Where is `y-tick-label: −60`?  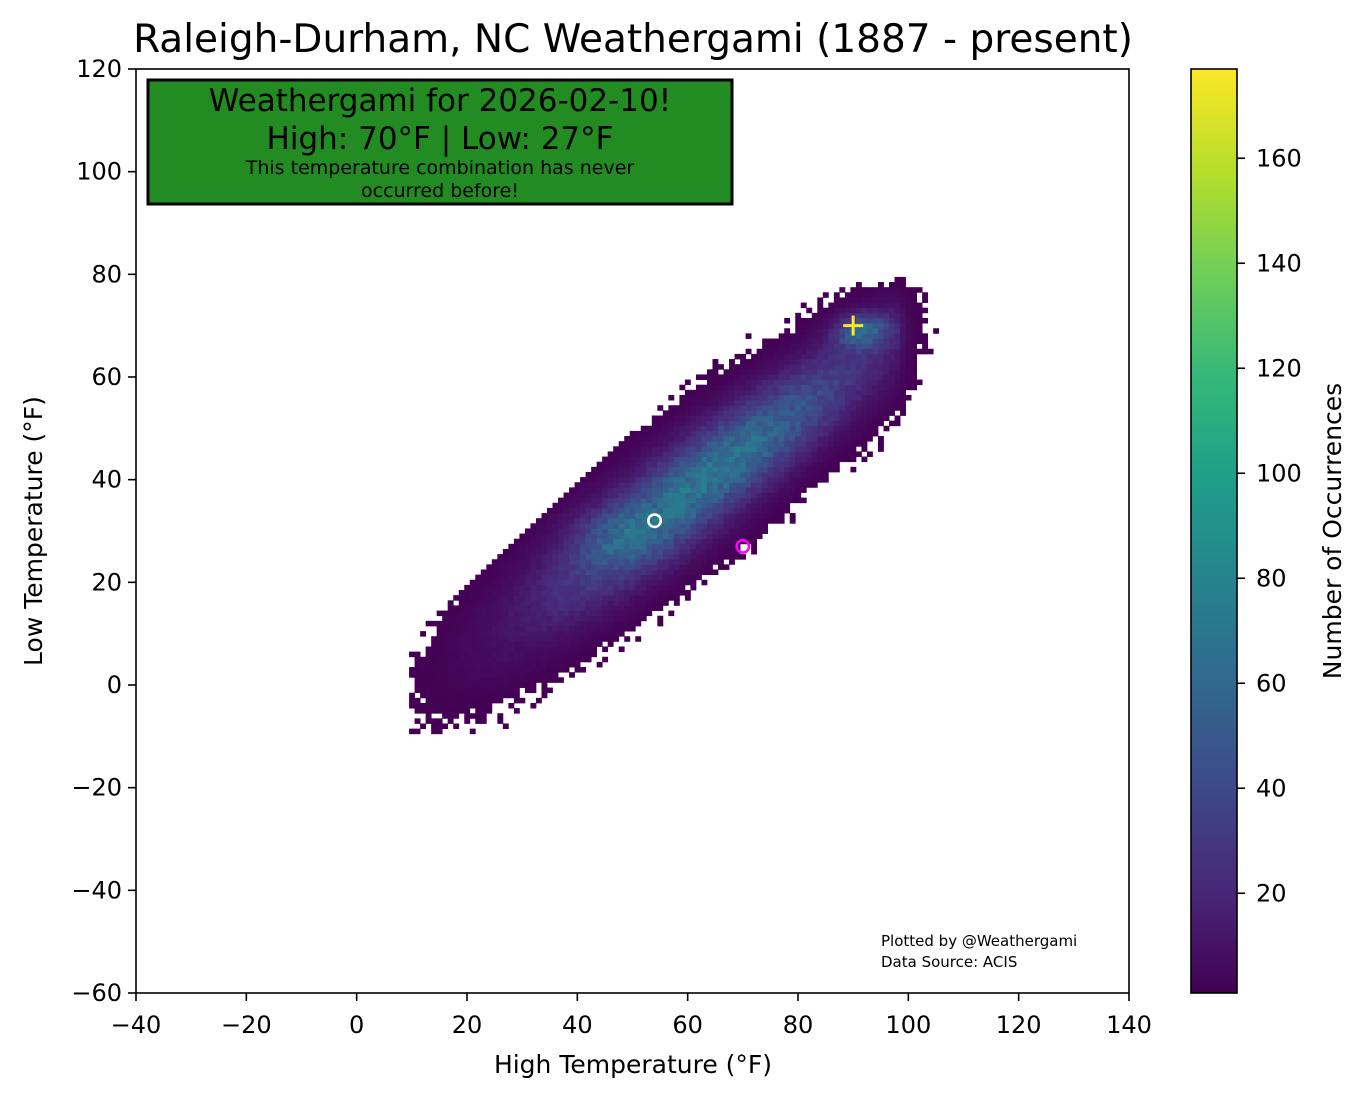 y-tick-label: −60 is located at coordinates (96, 993).